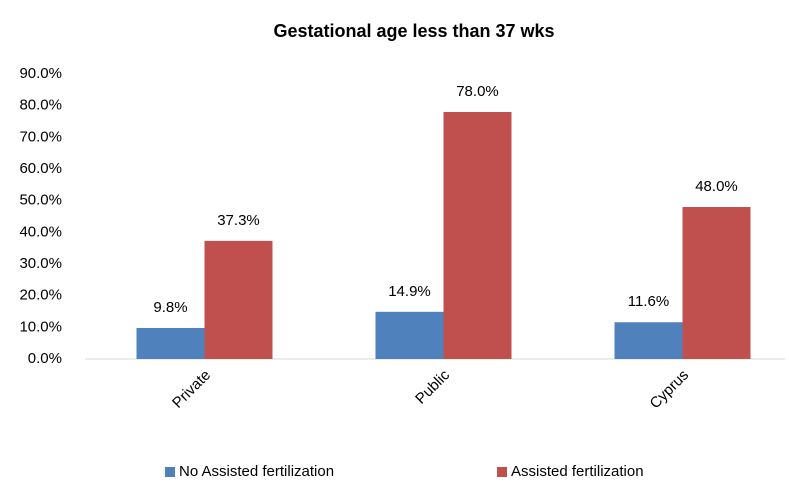  I want to click on y-tick-label: 60.0%, so click(40, 168).